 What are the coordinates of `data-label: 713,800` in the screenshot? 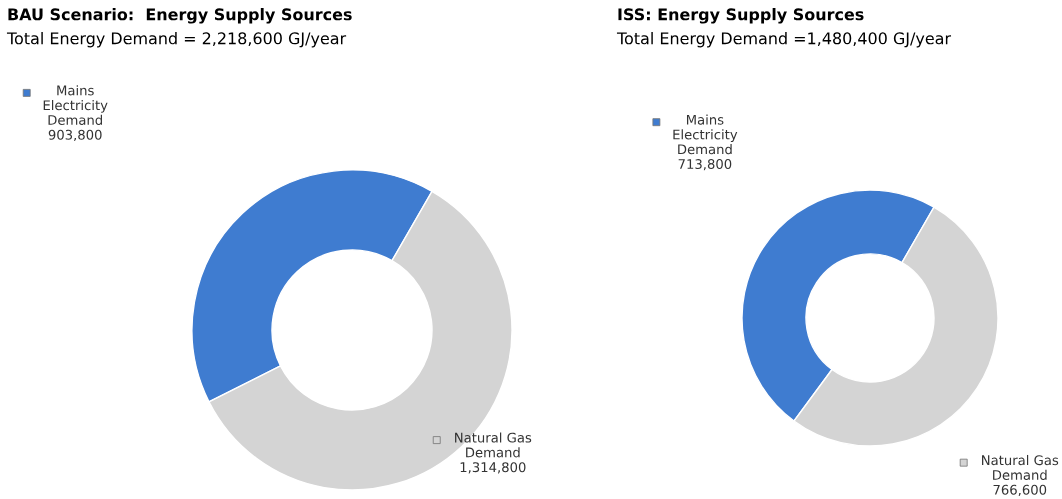 It's located at (705, 165).